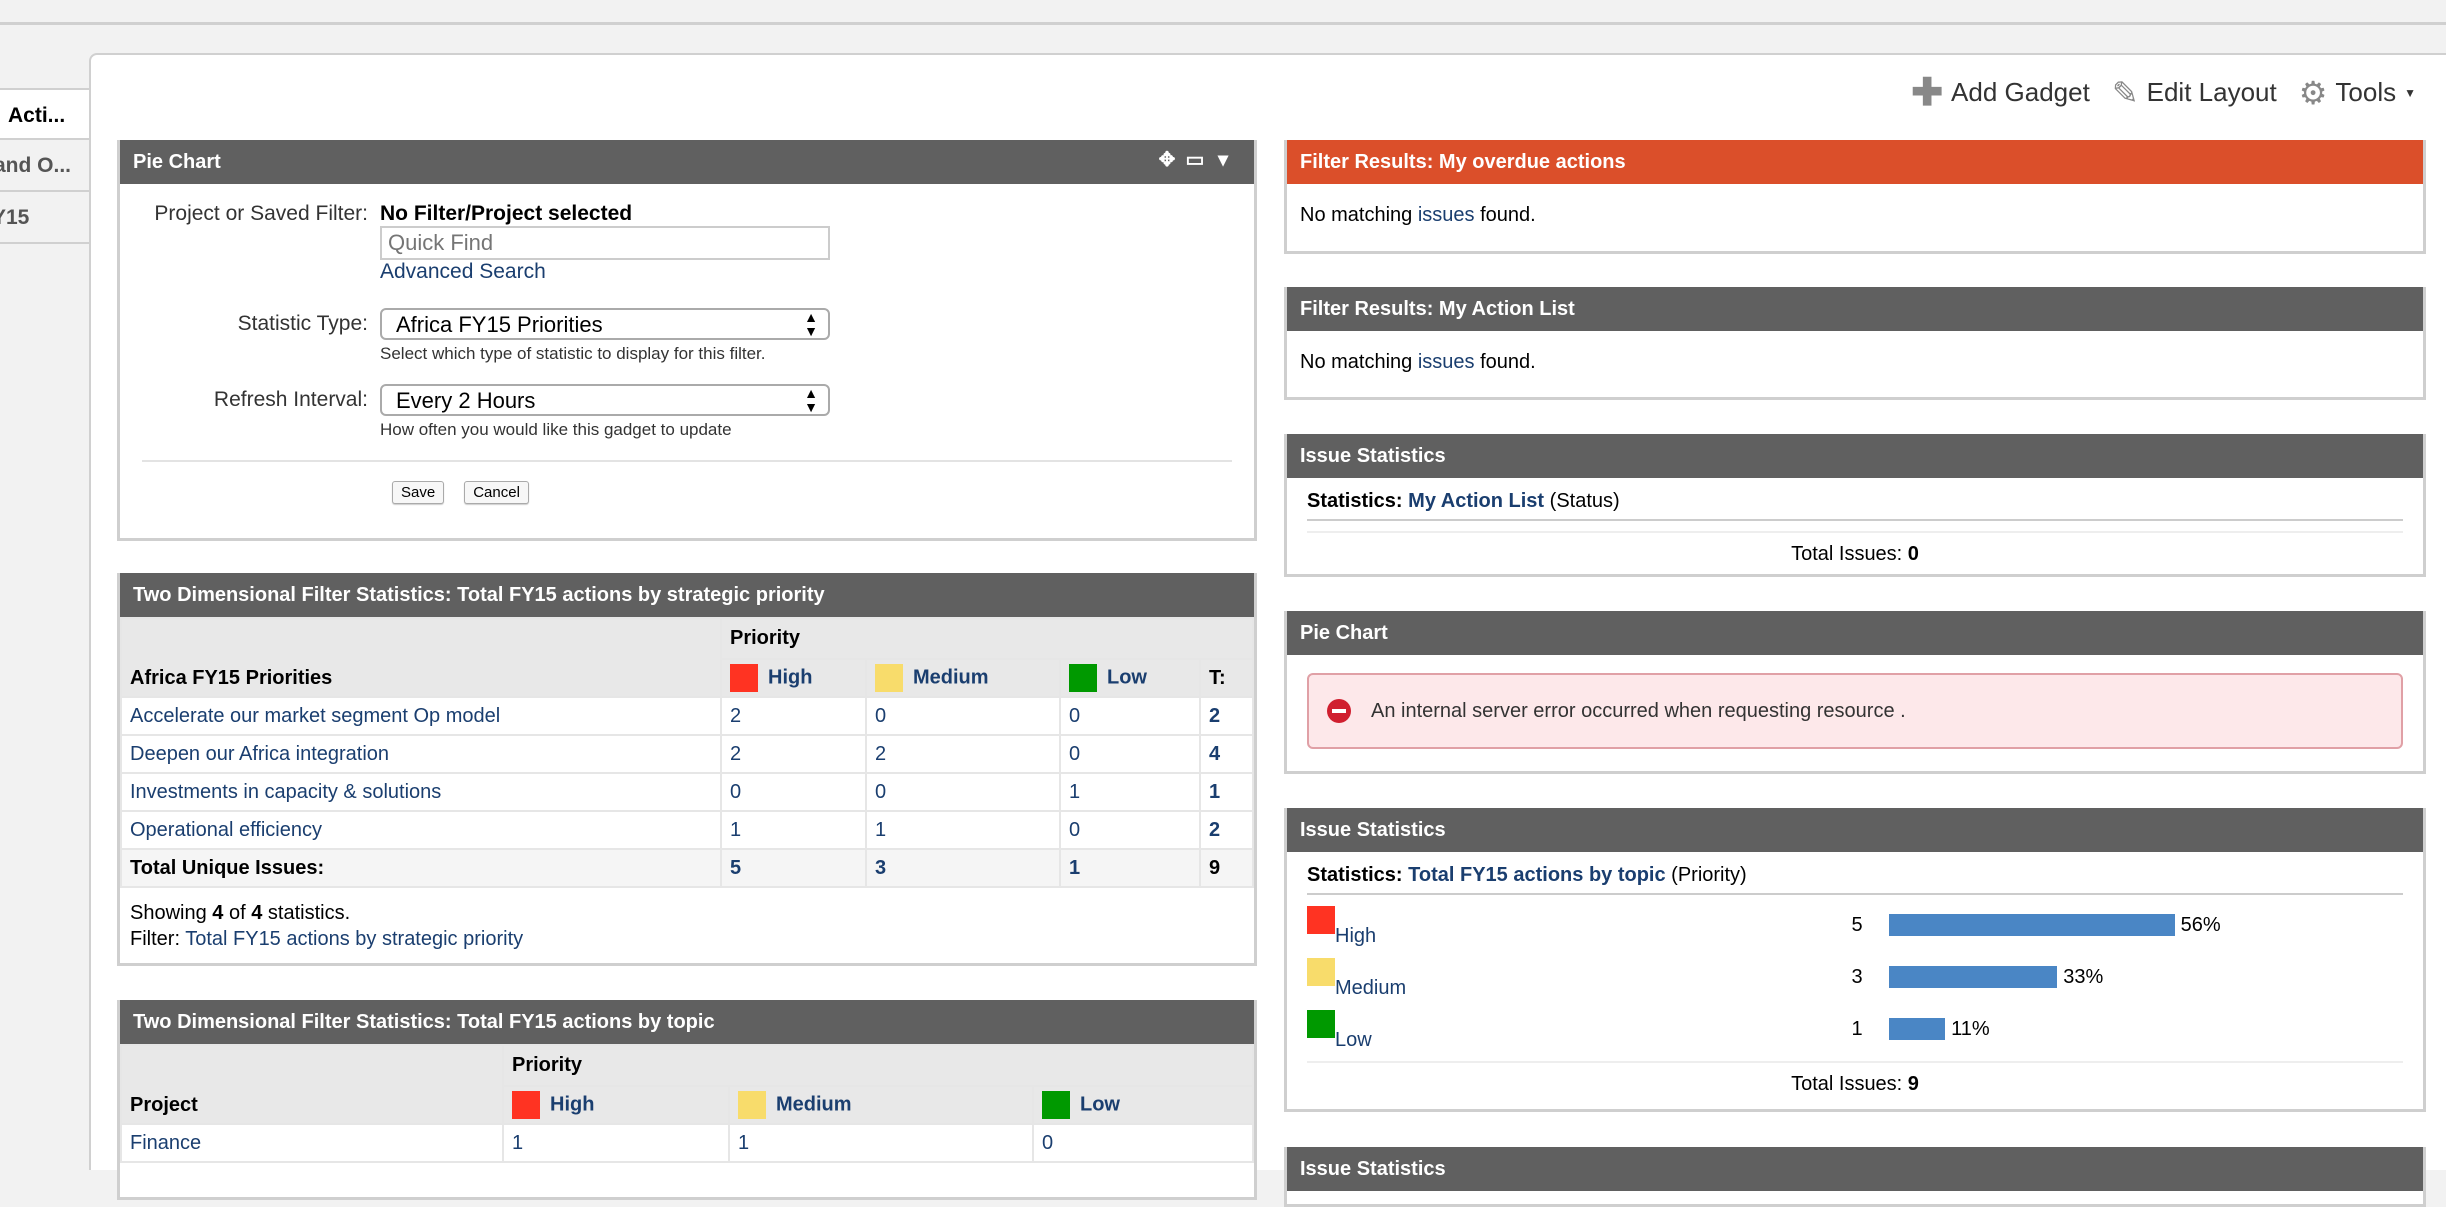  Describe the element at coordinates (506, 213) in the screenshot. I see `project-value: No Filter/Project selected` at that location.